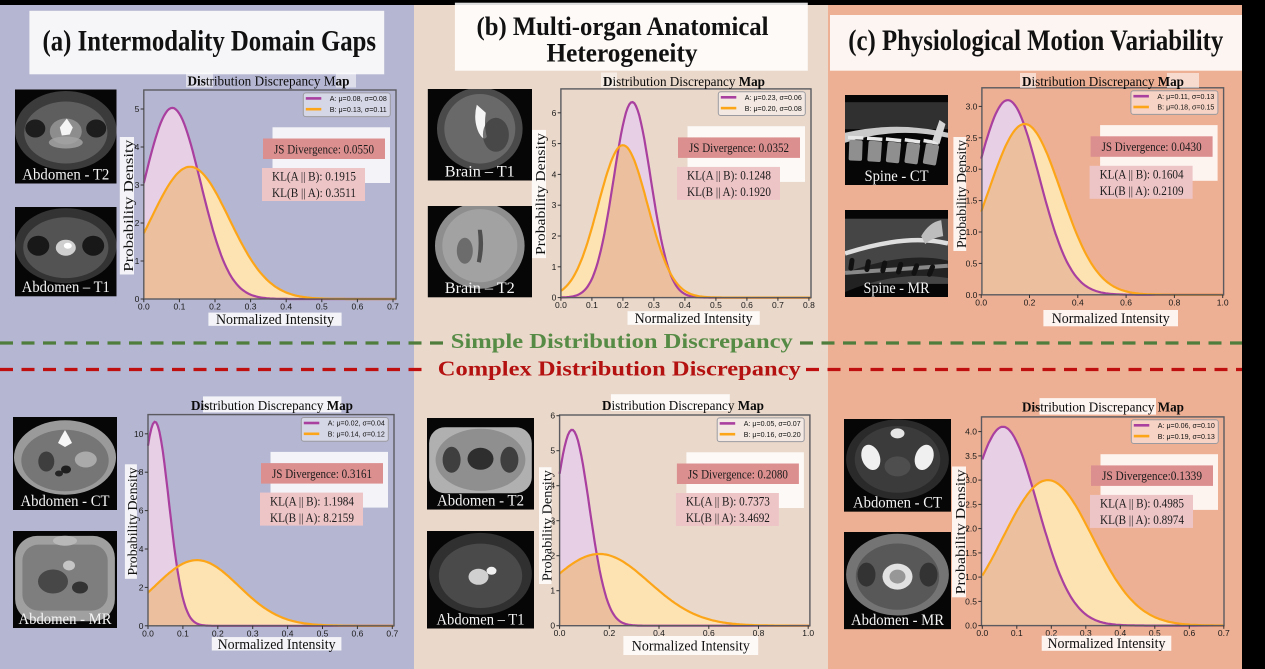 This screenshot has width=1265, height=669. I want to click on svg-text: KL(B || A): 0.8974, so click(1142, 519).